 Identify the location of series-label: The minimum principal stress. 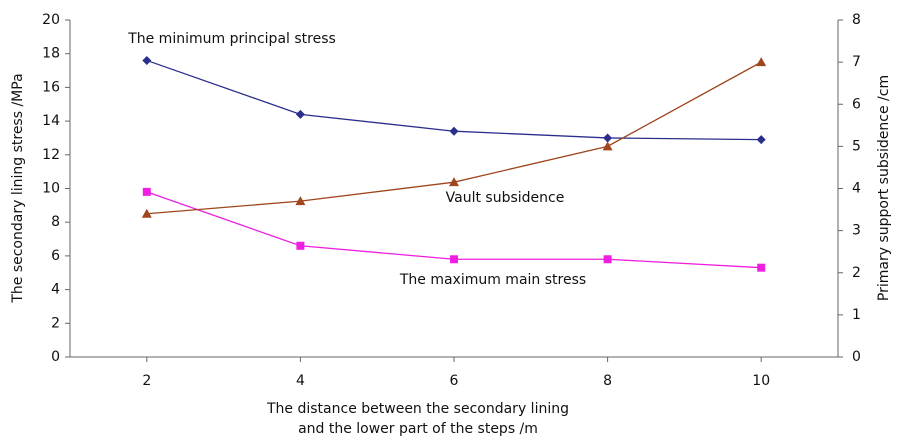
(231, 39).